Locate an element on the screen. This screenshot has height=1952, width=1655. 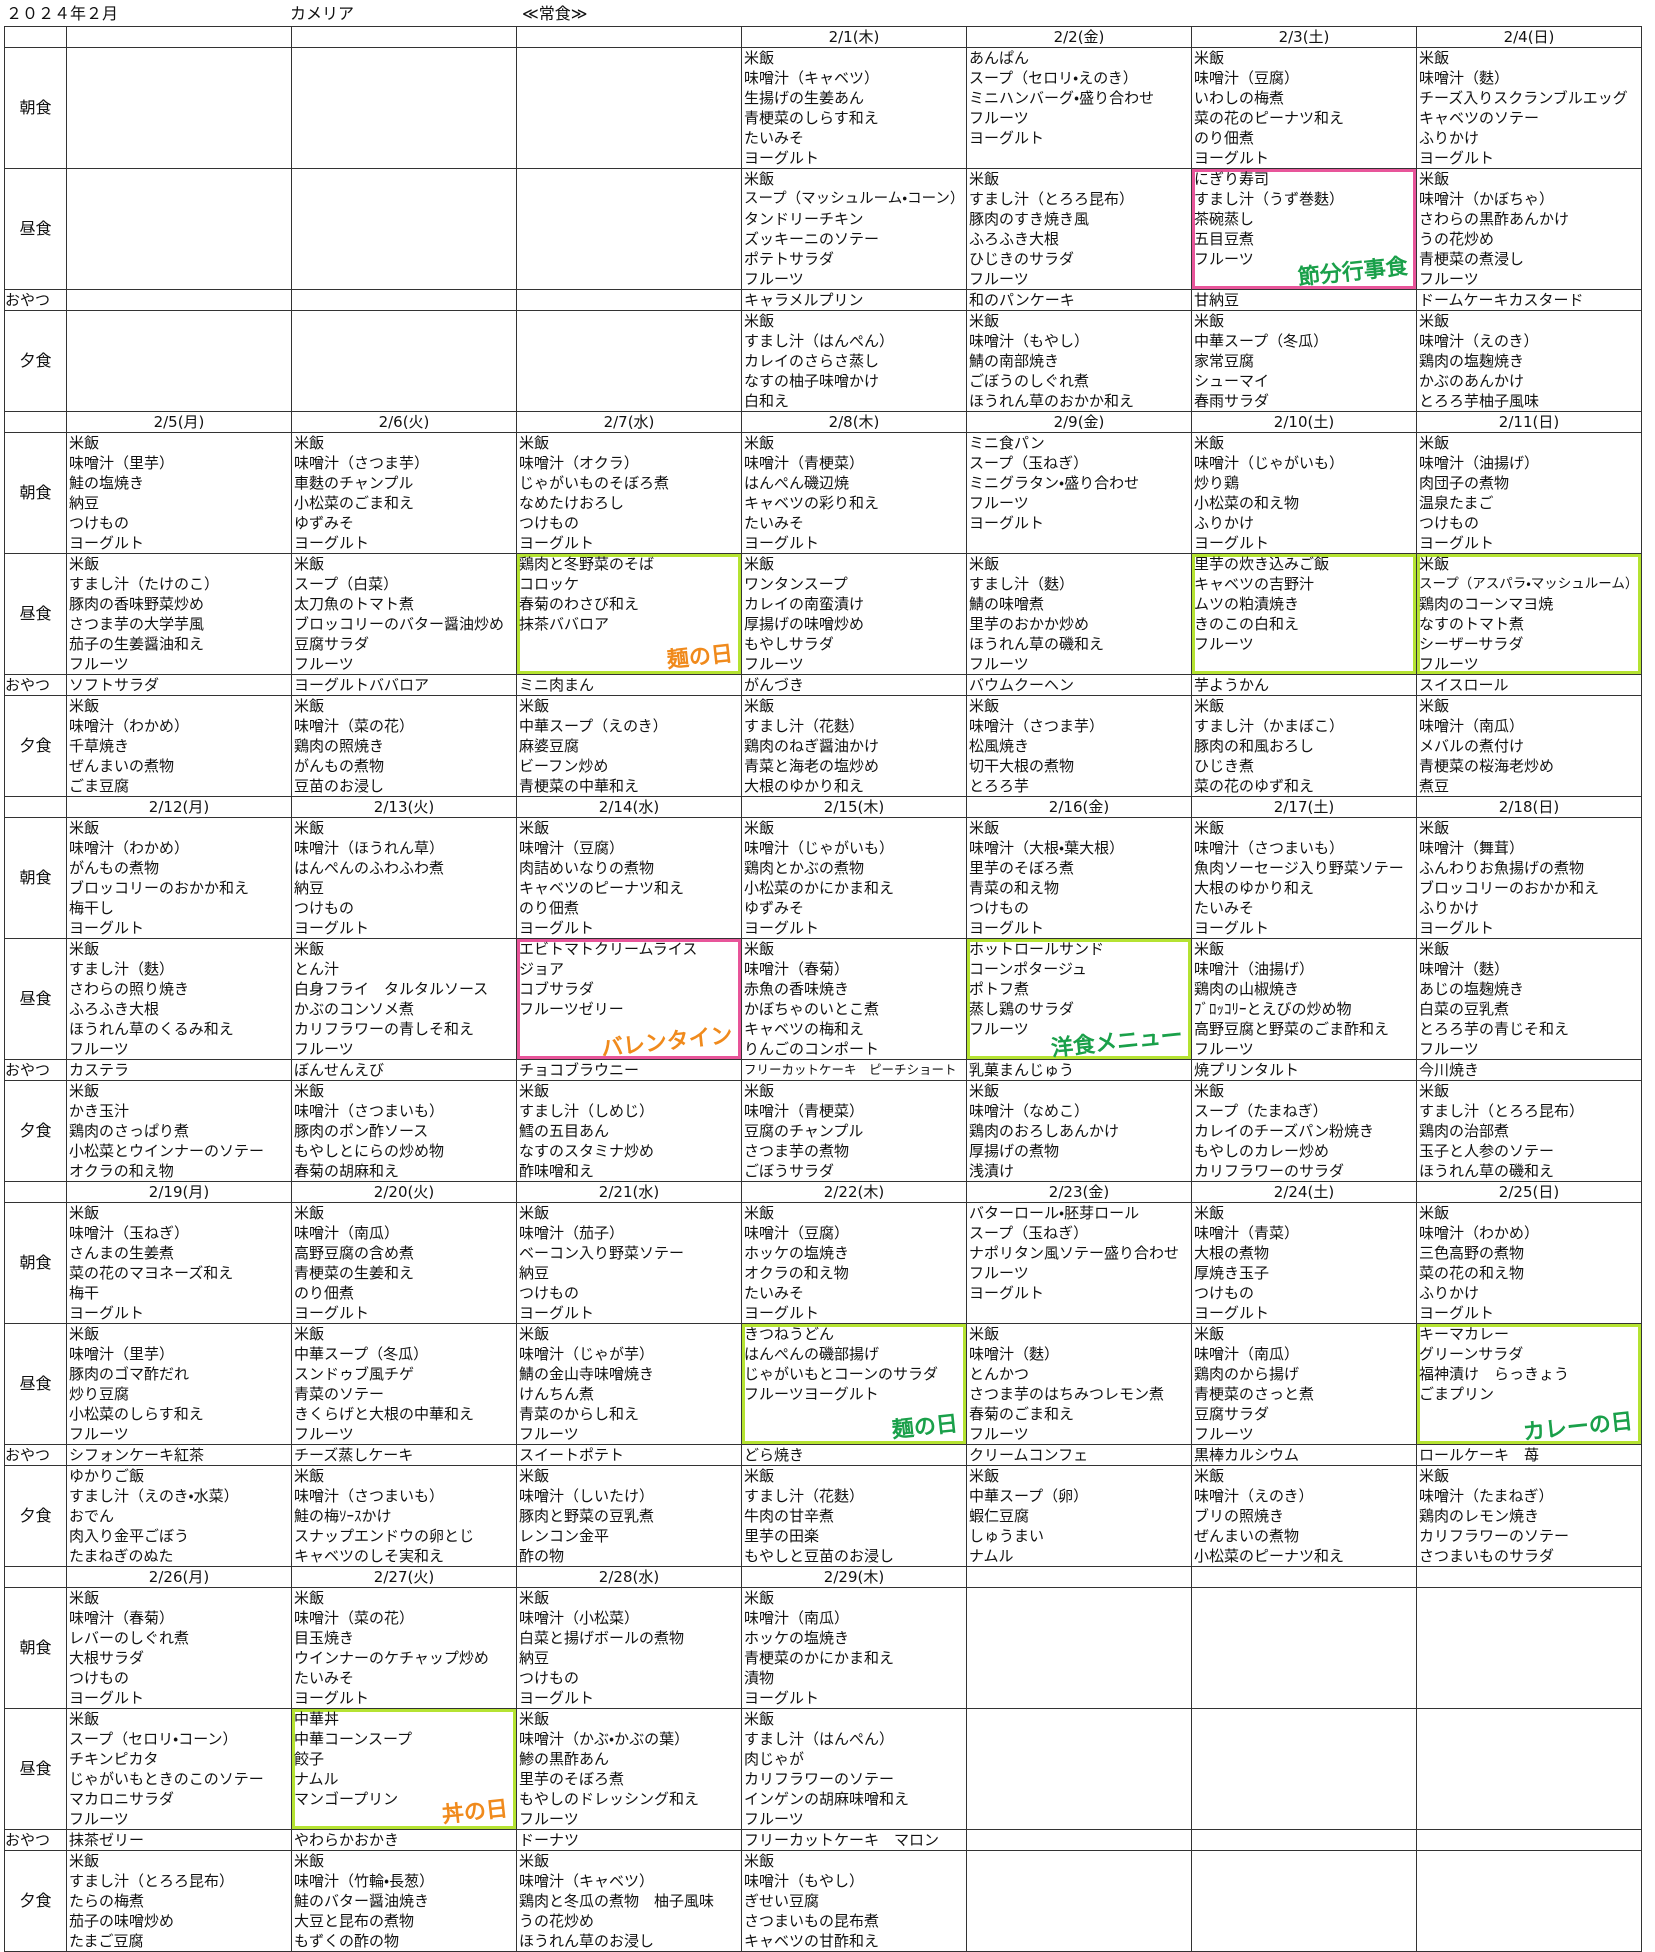
menu-item: キャベツの彩り和え is located at coordinates (812, 503).